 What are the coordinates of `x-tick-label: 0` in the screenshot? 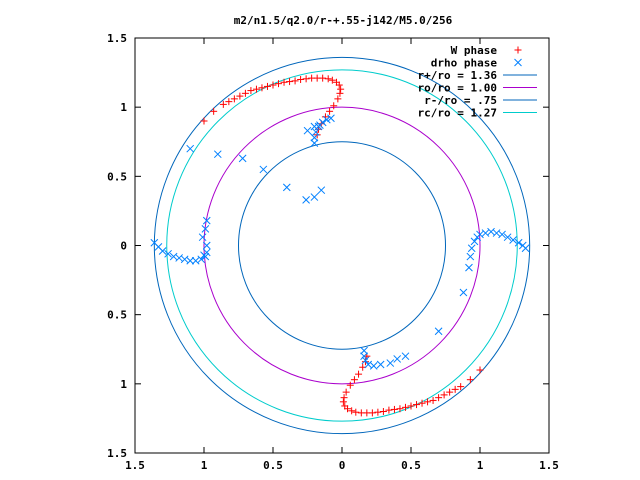 It's located at (342, 465).